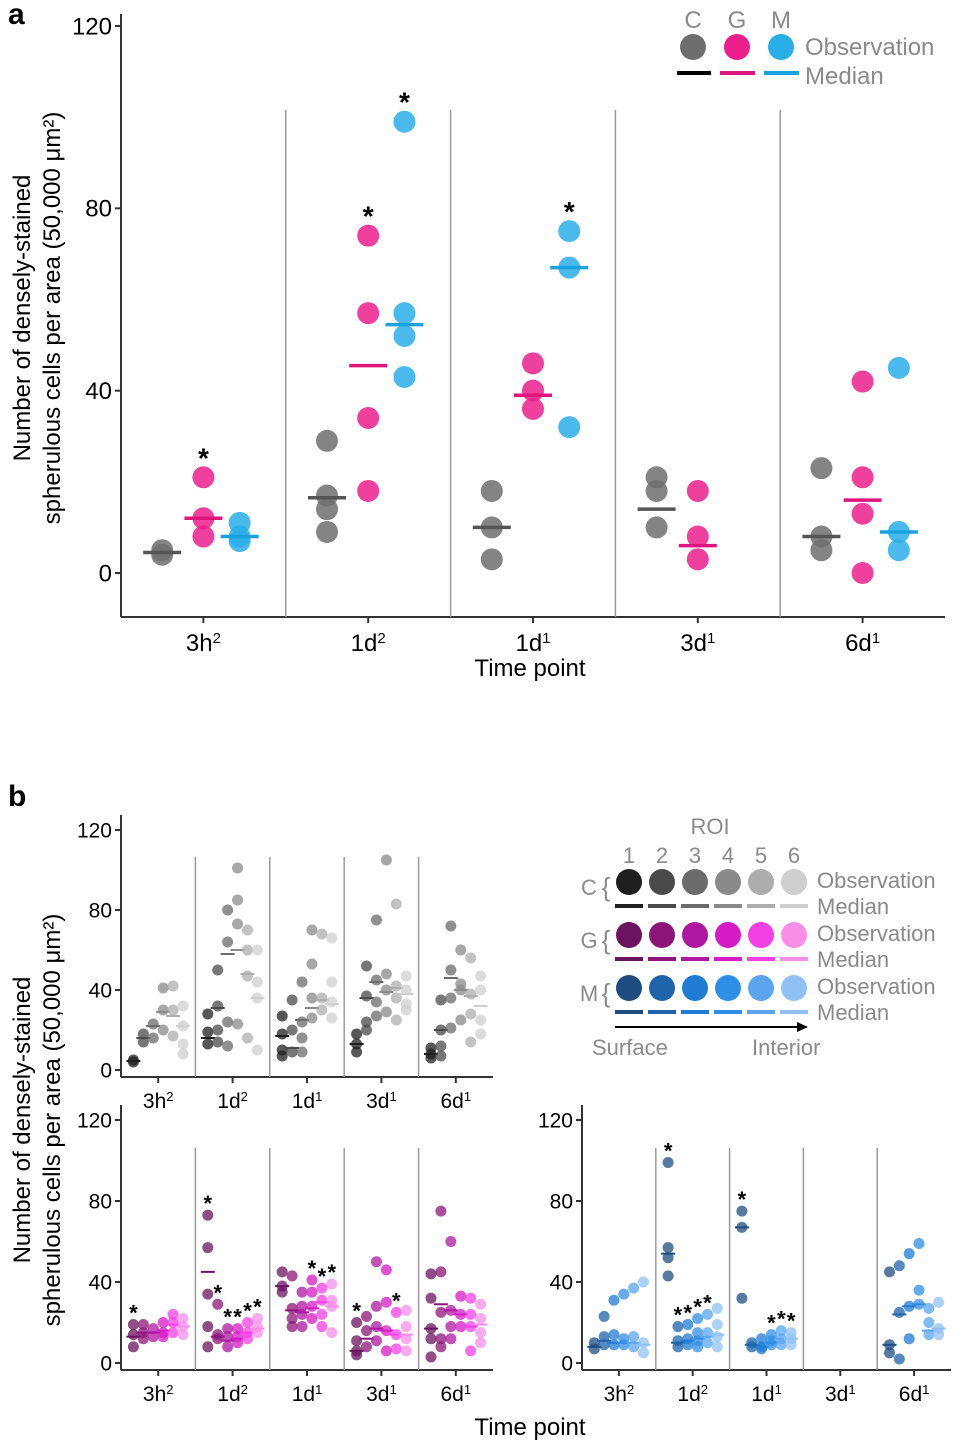 The height and width of the screenshot is (1444, 967). I want to click on bg-x-tick-label: 3d1, so click(381, 1394).